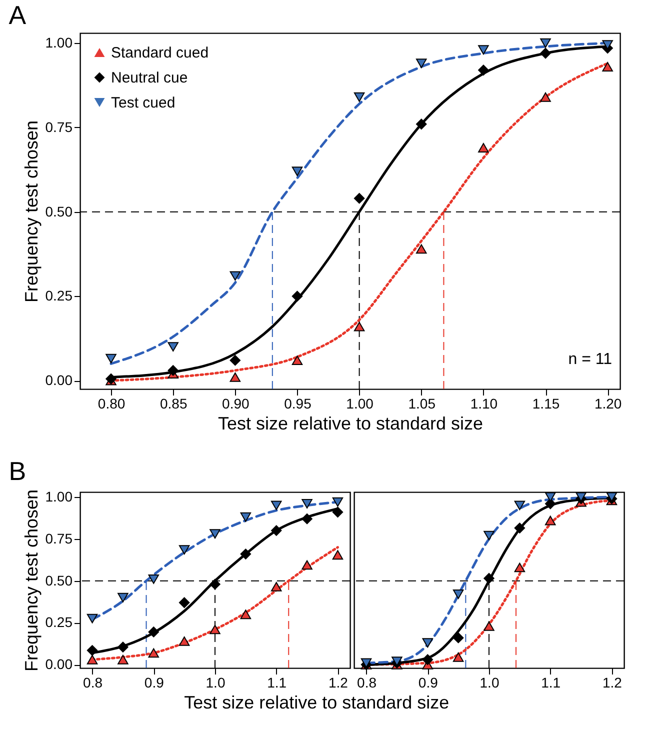  What do you see at coordinates (608, 404) in the screenshot?
I see `x-tick-label: 1.20` at bounding box center [608, 404].